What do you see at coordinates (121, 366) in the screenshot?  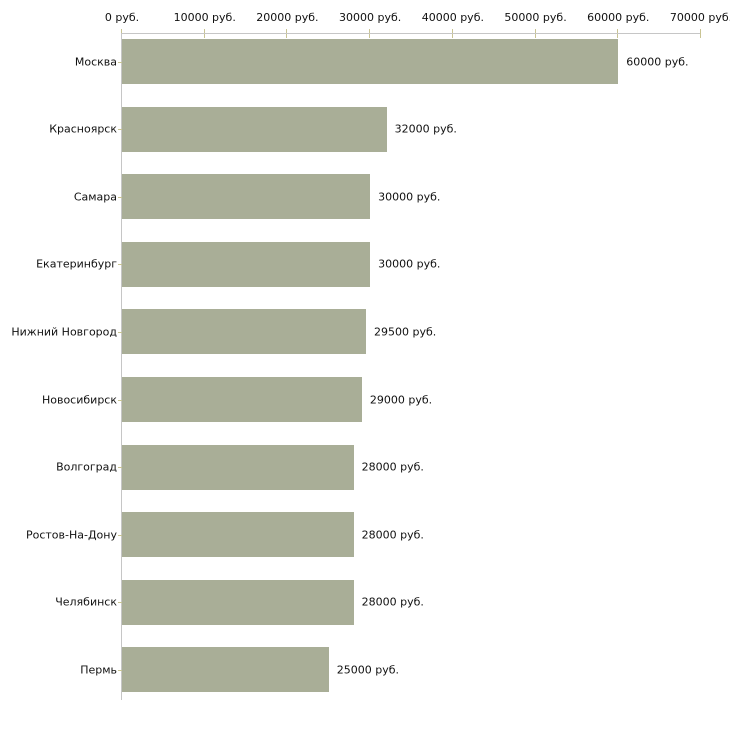 I see `y-axis-line` at bounding box center [121, 366].